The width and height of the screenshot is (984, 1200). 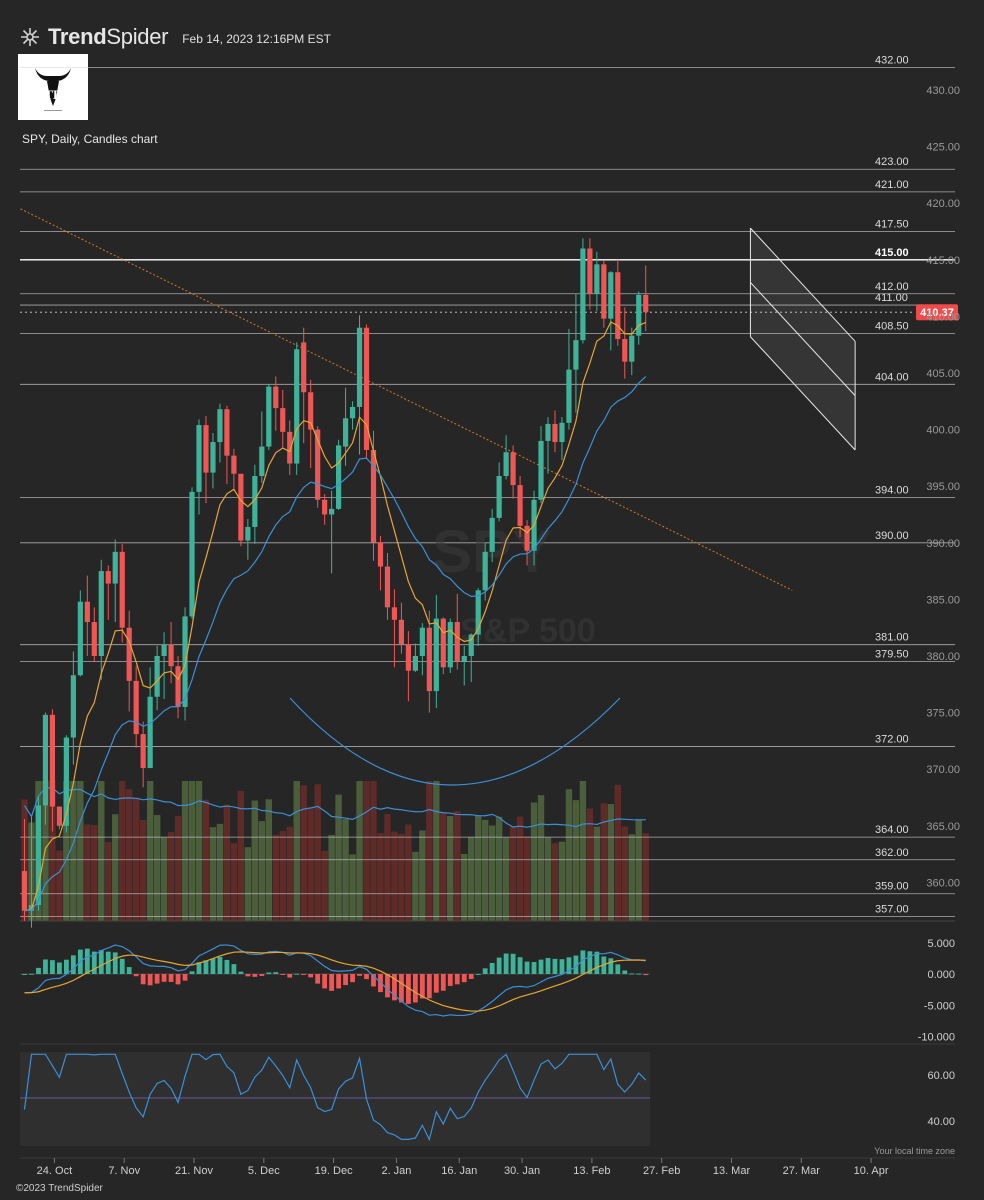 I want to click on time-tick-label: 30. Jan, so click(x=522, y=1171).